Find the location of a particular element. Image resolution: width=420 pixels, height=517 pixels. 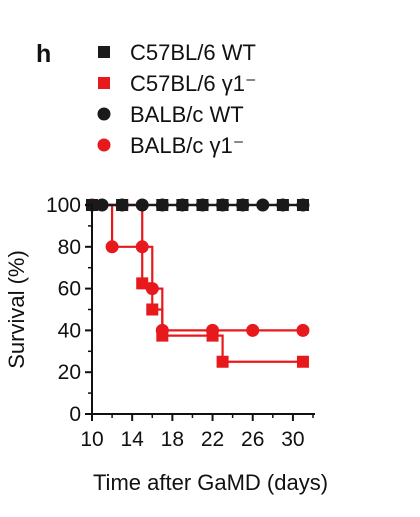

y-tick-label: 40 is located at coordinates (69, 330).